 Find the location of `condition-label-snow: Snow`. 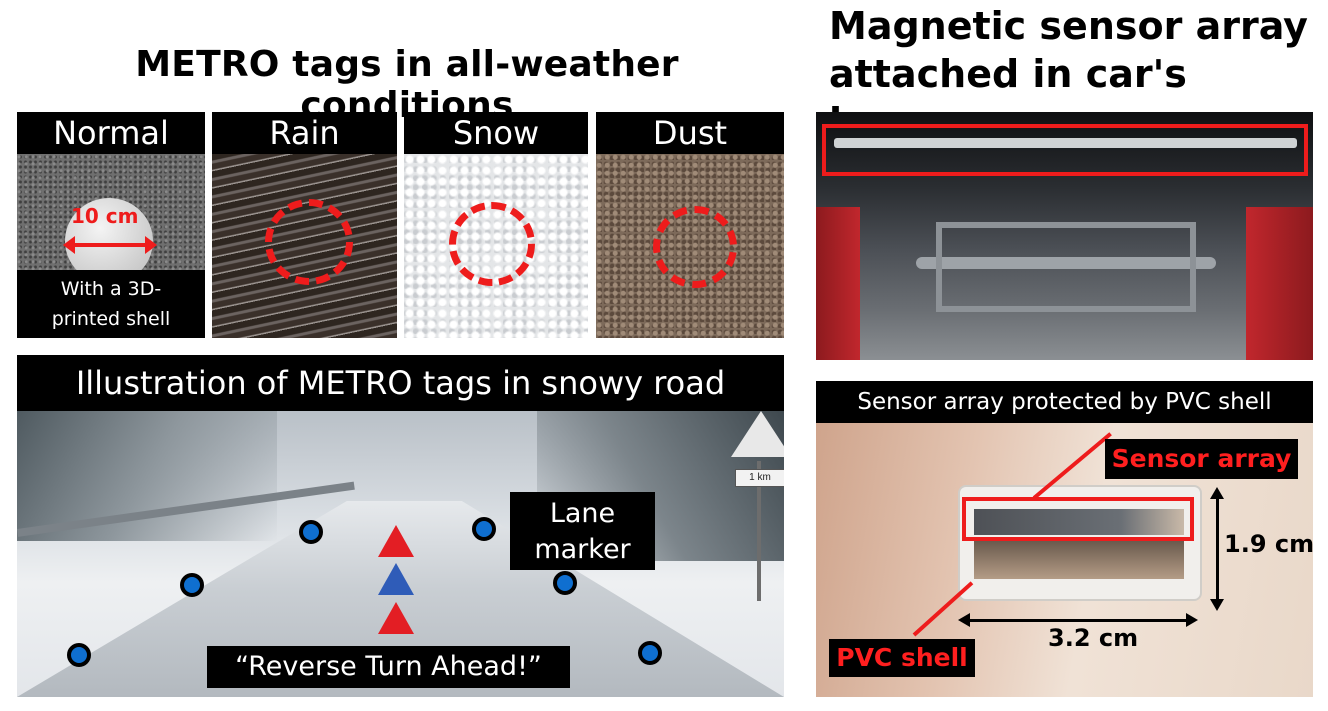

condition-label-snow: Snow is located at coordinates (496, 133).